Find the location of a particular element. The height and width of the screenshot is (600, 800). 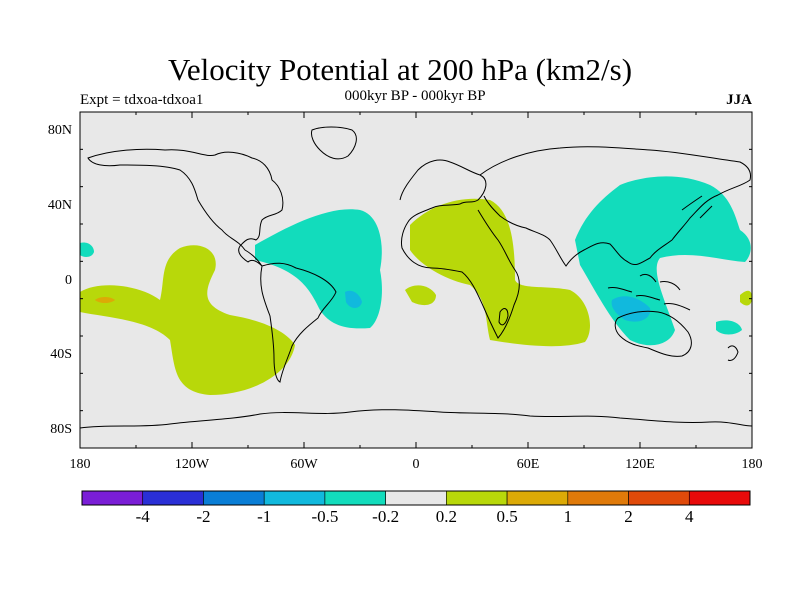

antarctica-coast is located at coordinates (416, 419).